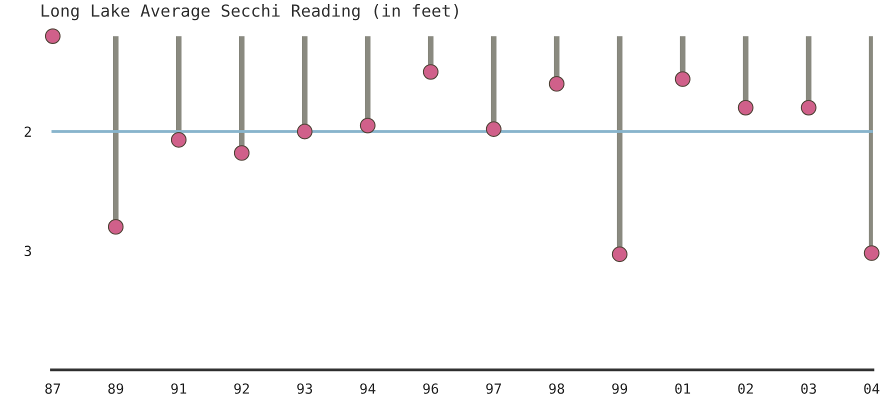 This screenshot has width=888, height=402. I want to click on x-tick-label: 94, so click(368, 388).